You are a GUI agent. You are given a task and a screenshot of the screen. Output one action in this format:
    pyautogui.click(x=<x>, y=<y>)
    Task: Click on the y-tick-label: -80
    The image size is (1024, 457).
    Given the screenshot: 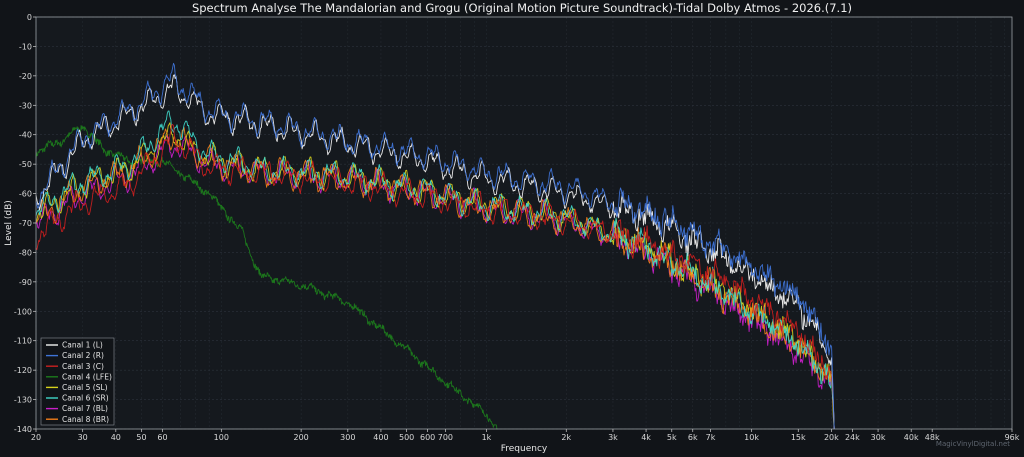 What is the action you would take?
    pyautogui.click(x=25, y=252)
    